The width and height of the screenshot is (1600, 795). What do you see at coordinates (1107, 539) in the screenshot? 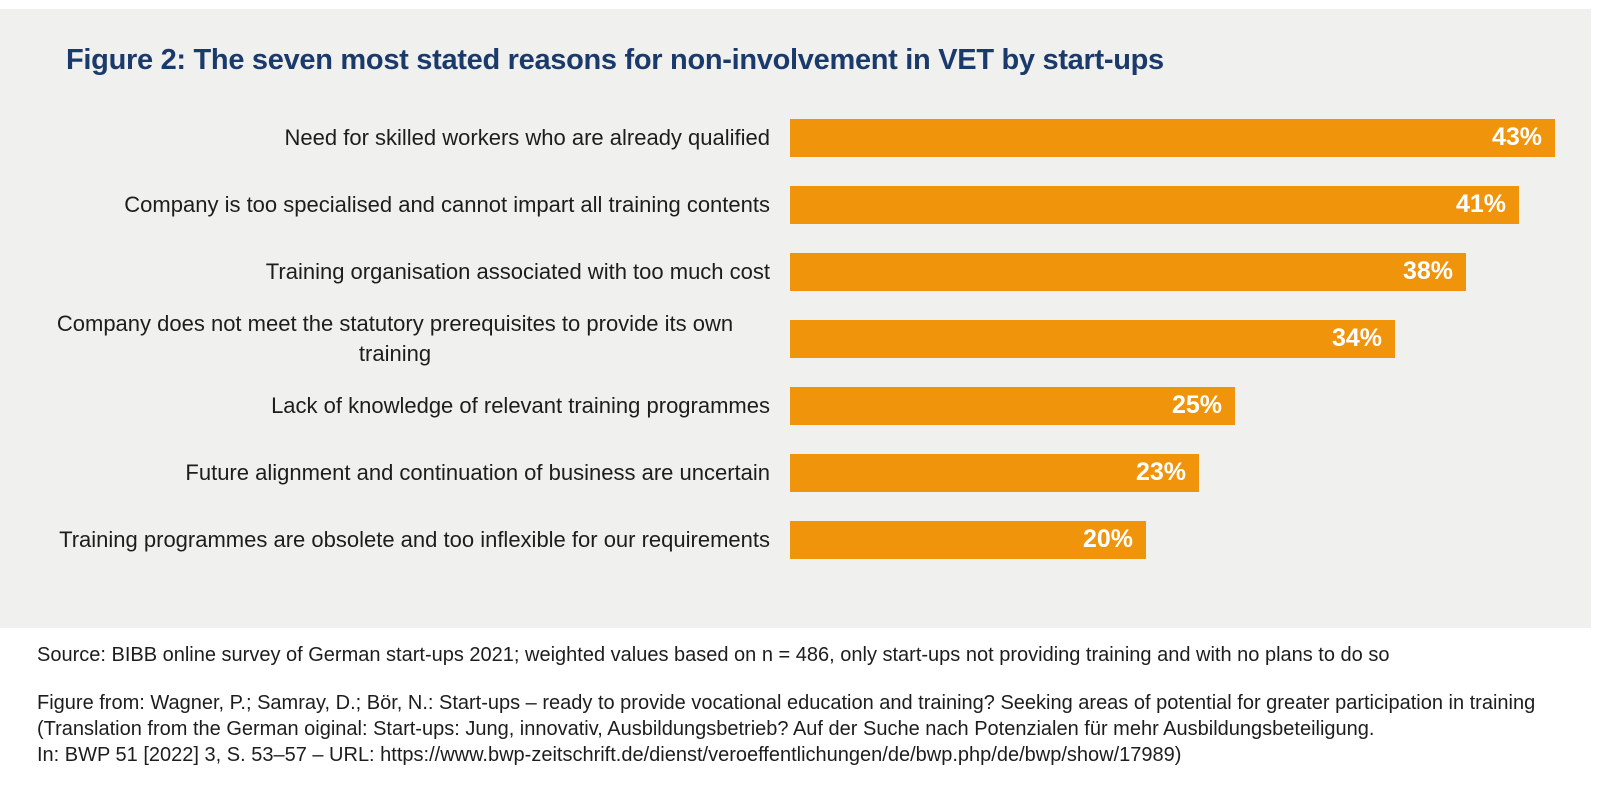
I see `bar-value-label: 20%` at bounding box center [1107, 539].